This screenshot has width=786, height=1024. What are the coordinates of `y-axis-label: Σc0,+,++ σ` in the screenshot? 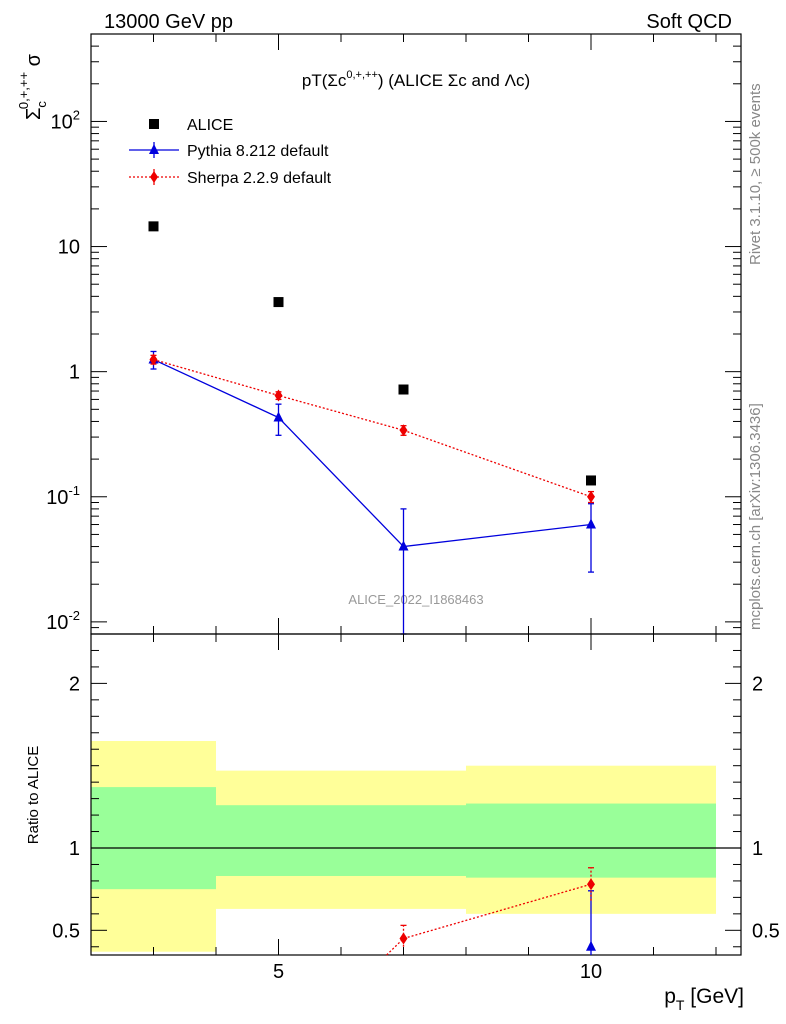 It's located at (32, 86).